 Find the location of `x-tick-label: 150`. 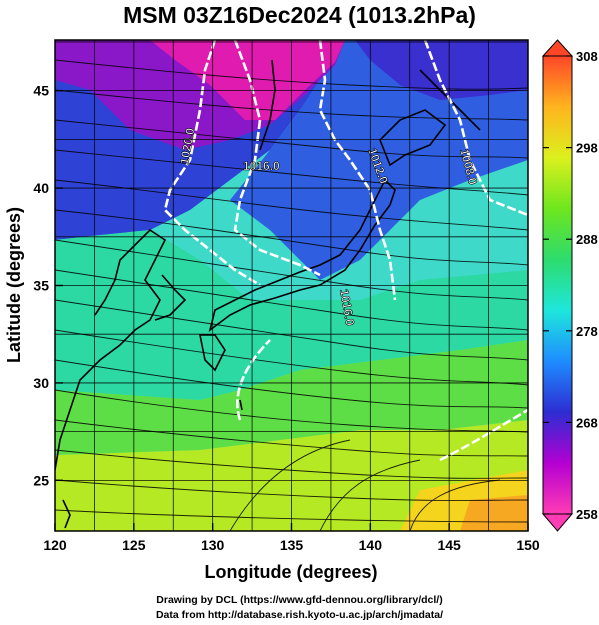

x-tick-label: 150 is located at coordinates (528, 545).